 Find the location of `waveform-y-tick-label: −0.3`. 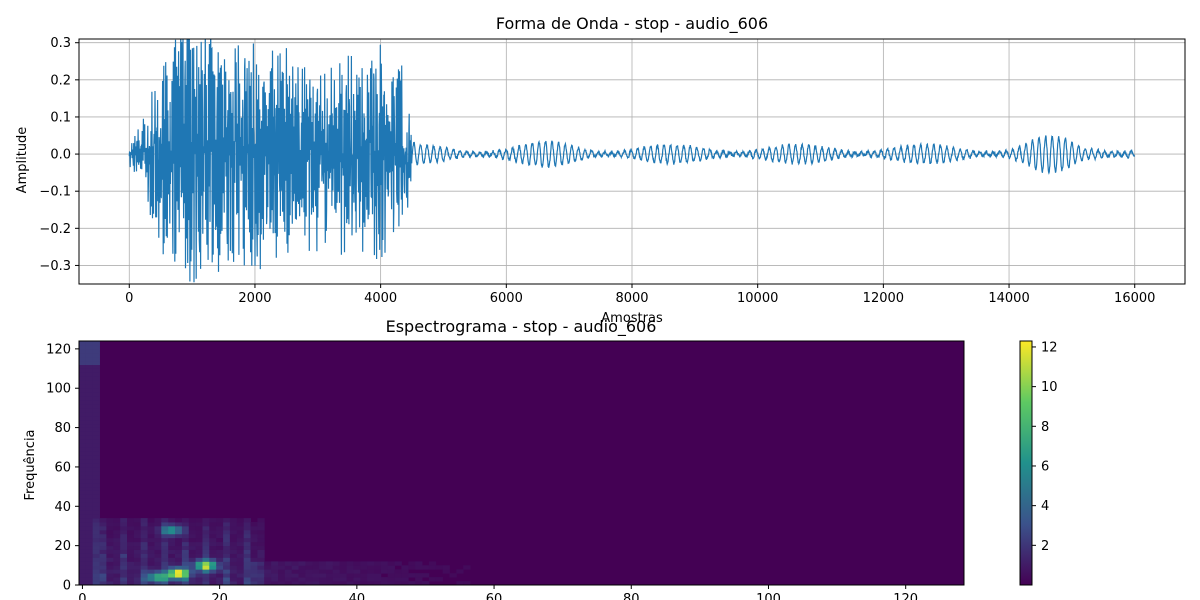

waveform-y-tick-label: −0.3 is located at coordinates (55, 266).